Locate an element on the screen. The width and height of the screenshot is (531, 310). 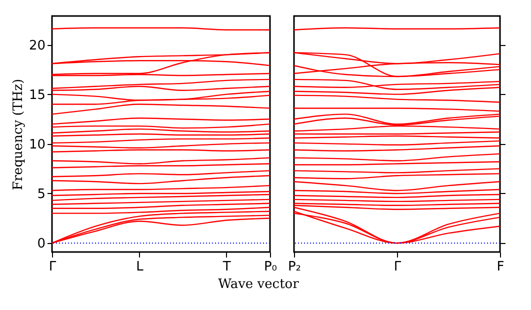
y-tick-label: 15 is located at coordinates (37, 95).